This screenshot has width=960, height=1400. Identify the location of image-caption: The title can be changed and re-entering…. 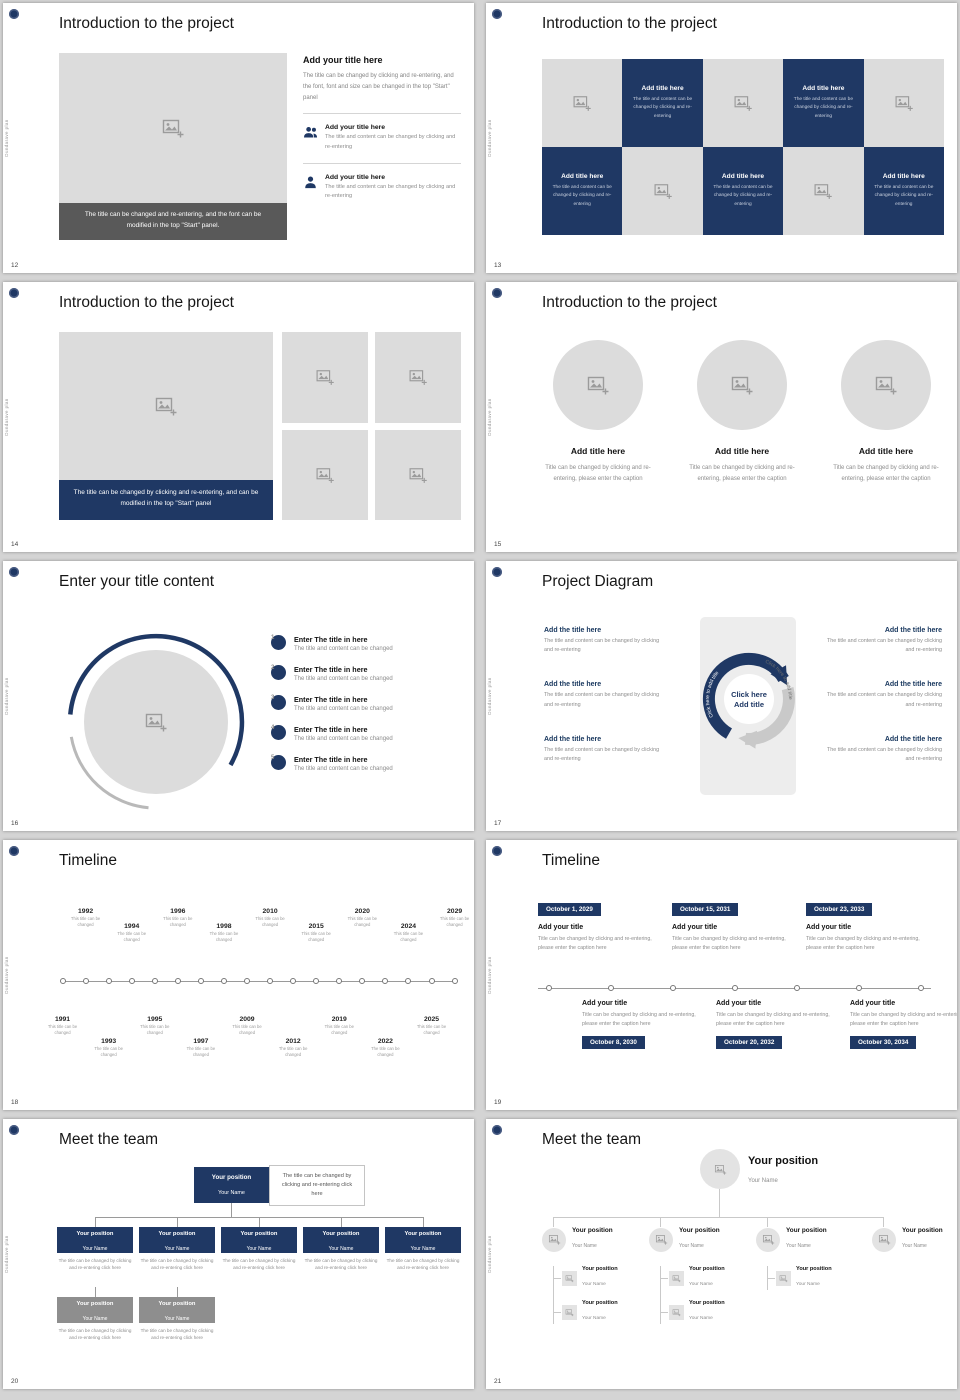
(173, 221).